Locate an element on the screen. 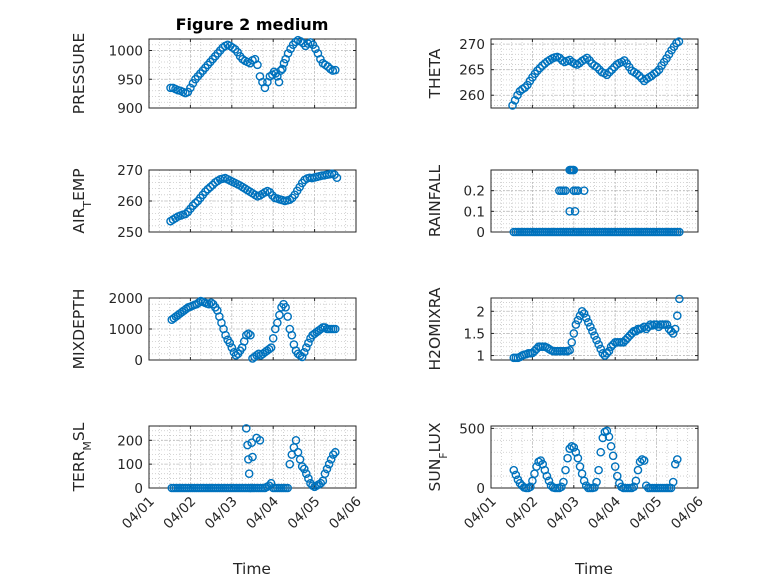 The image size is (778, 583). y-axis-label: MIXDEPTH is located at coordinates (79, 329).